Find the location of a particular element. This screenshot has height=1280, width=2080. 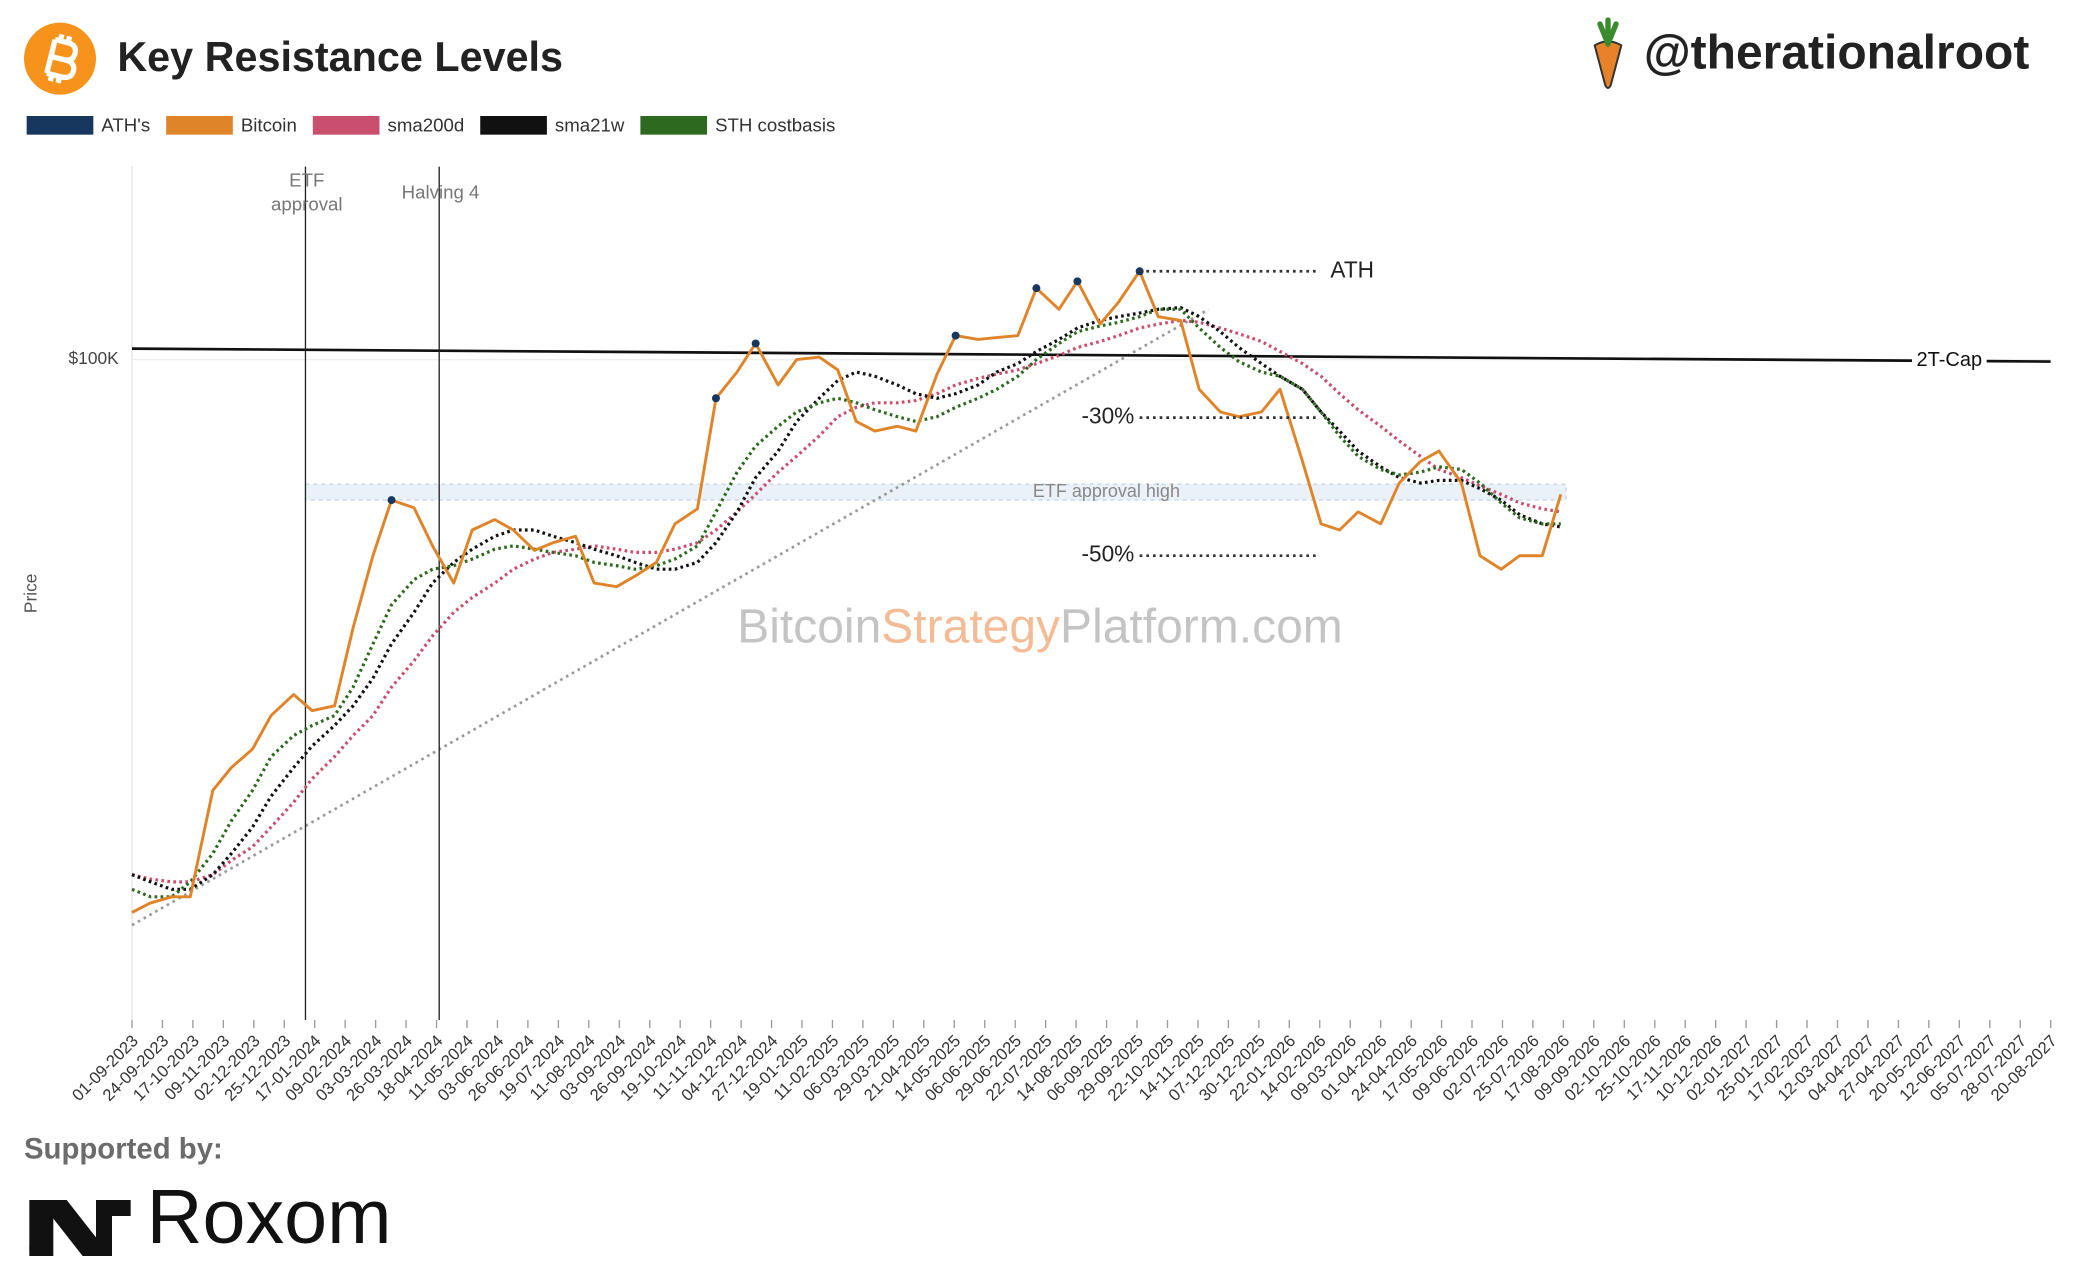

cap-label-bg is located at coordinates (1949, 361).